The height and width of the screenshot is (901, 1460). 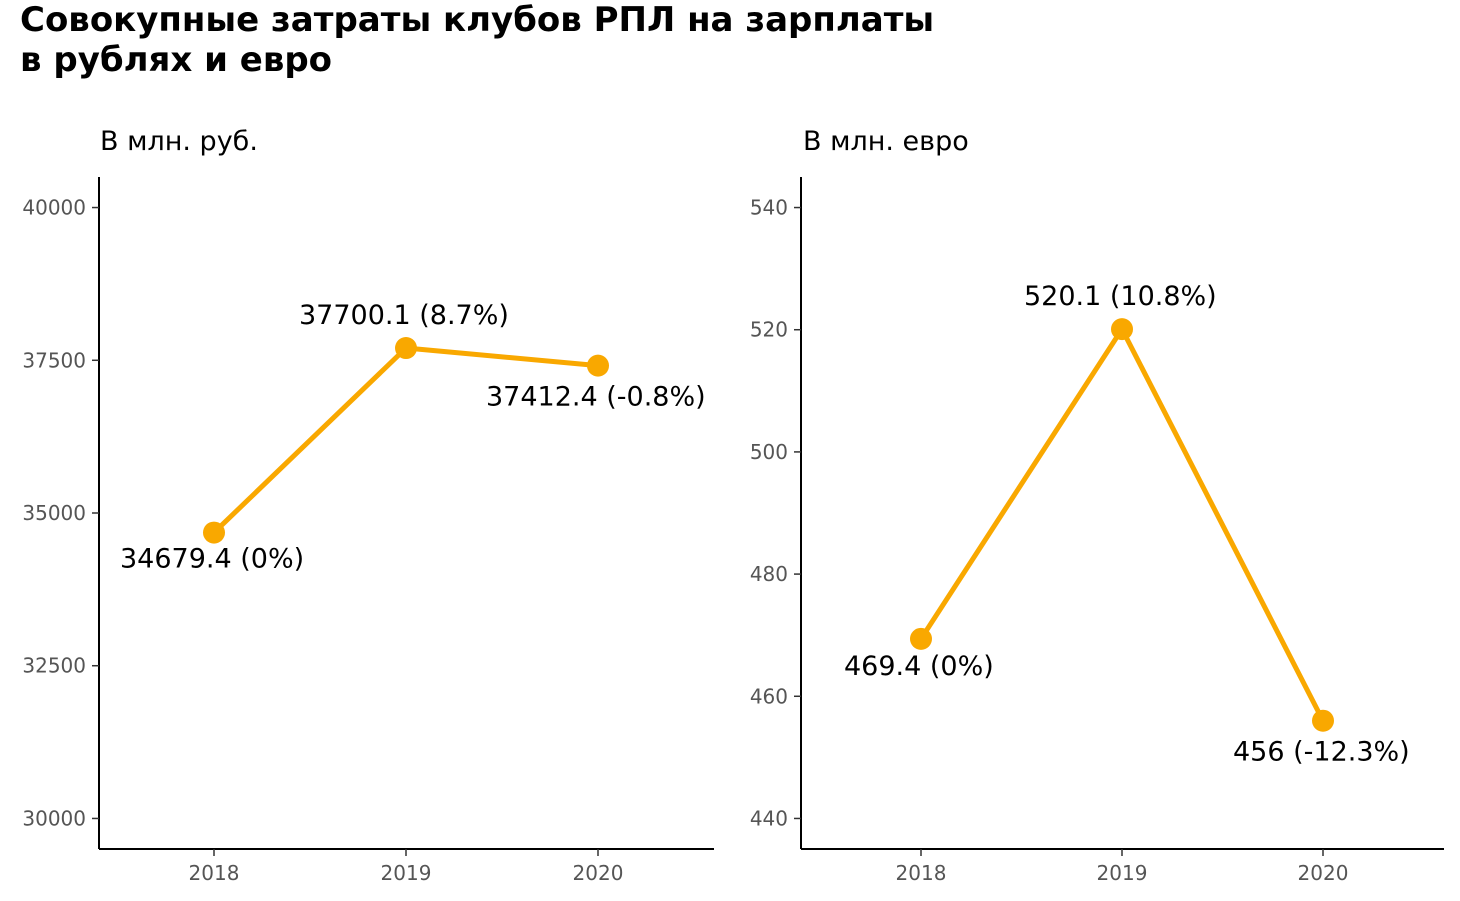 What do you see at coordinates (1321, 752) in the screenshot?
I see `data-label-eur: 456 (-12.3%)` at bounding box center [1321, 752].